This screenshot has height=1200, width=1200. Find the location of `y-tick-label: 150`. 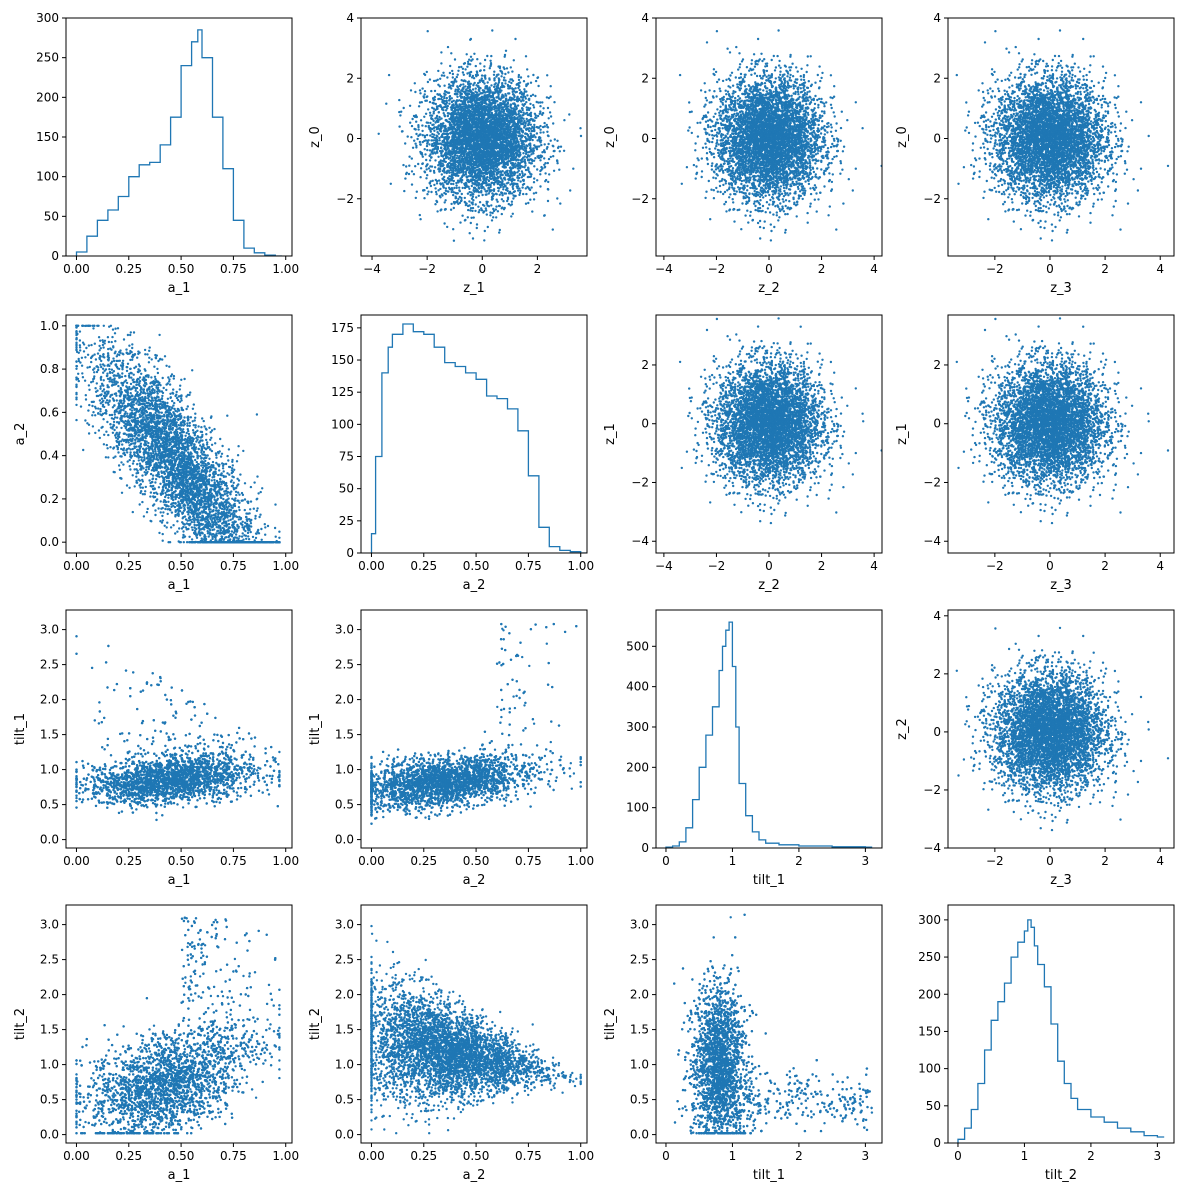

y-tick-label: 150 is located at coordinates (47, 137).